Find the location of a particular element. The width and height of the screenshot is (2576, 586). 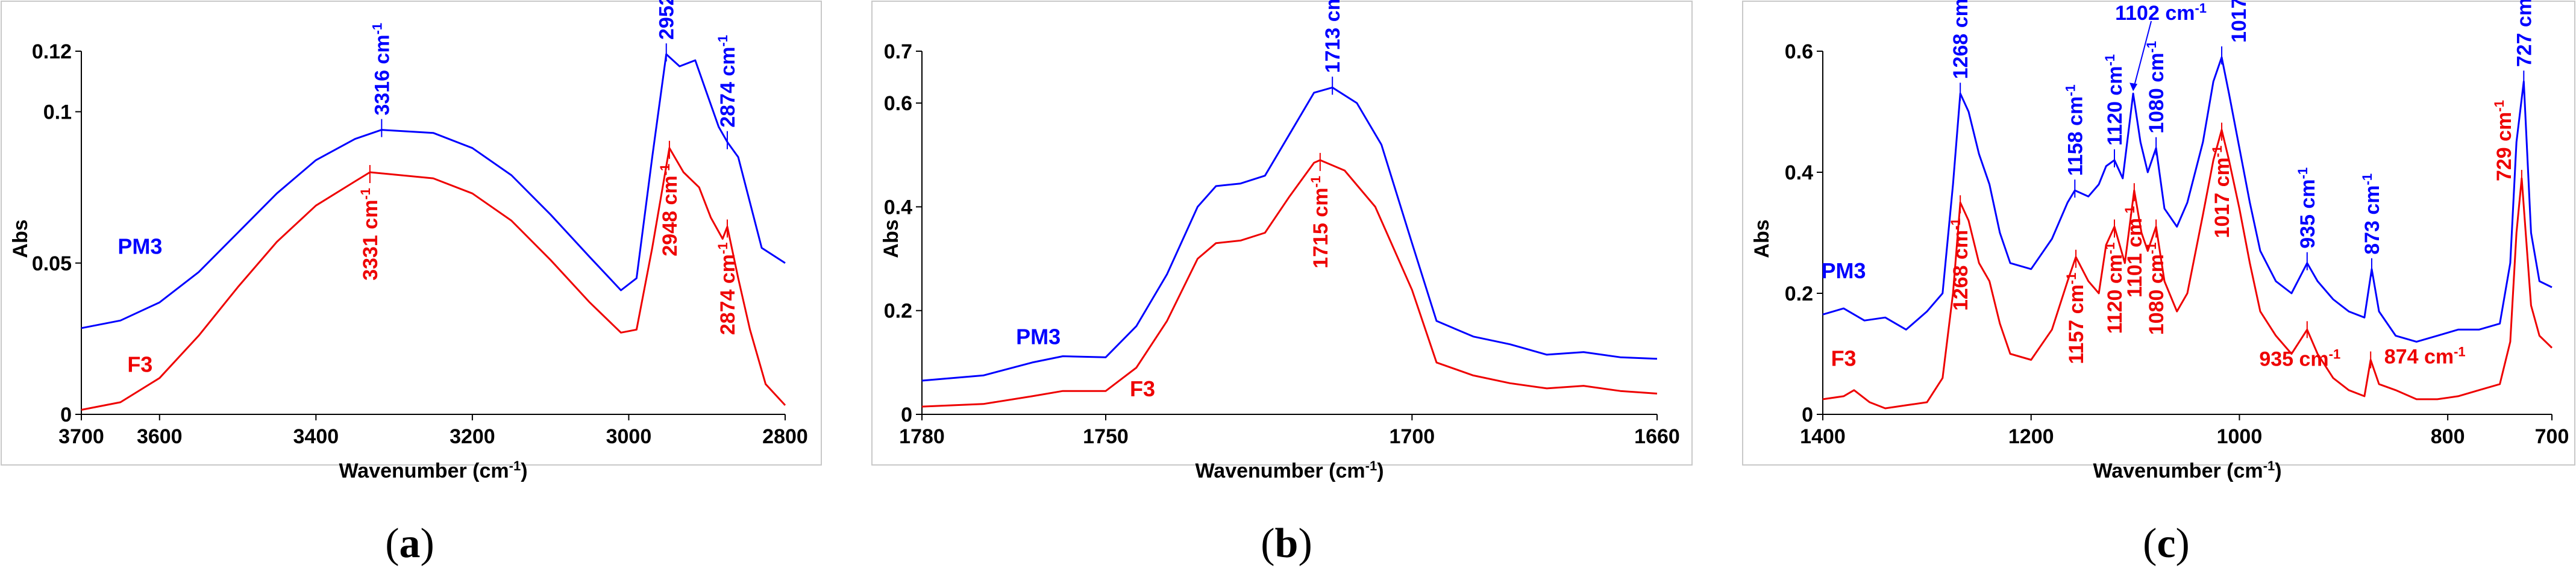

peak-annotation: 2948 cm-1 is located at coordinates (669, 210).